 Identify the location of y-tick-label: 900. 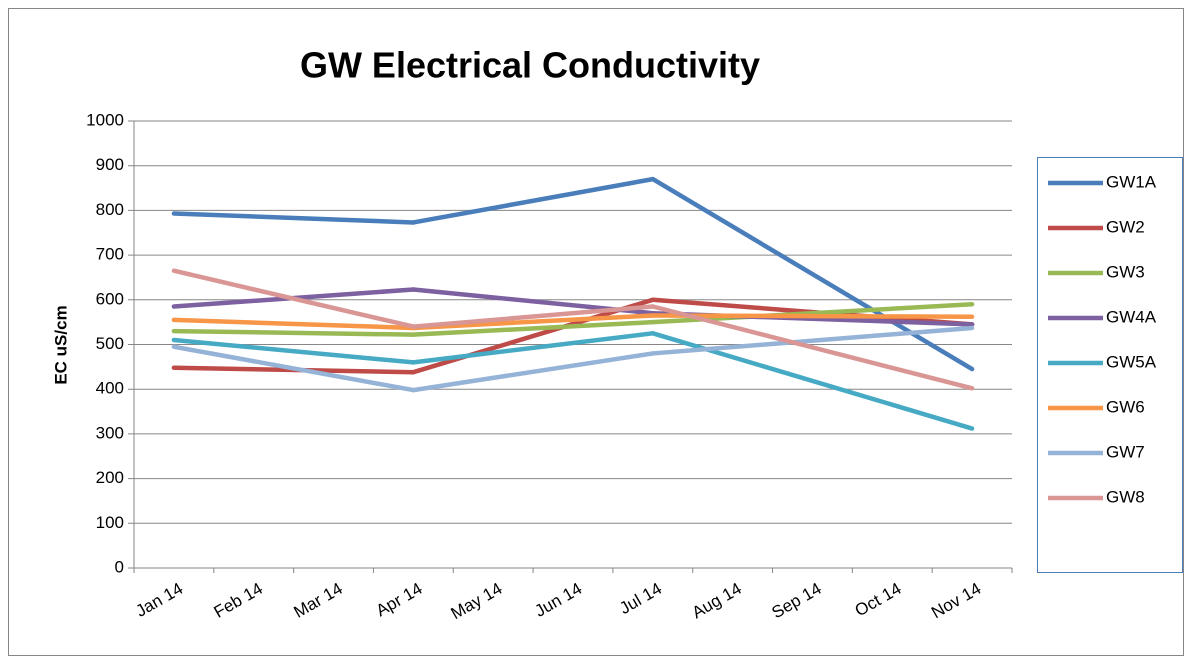
(110, 164).